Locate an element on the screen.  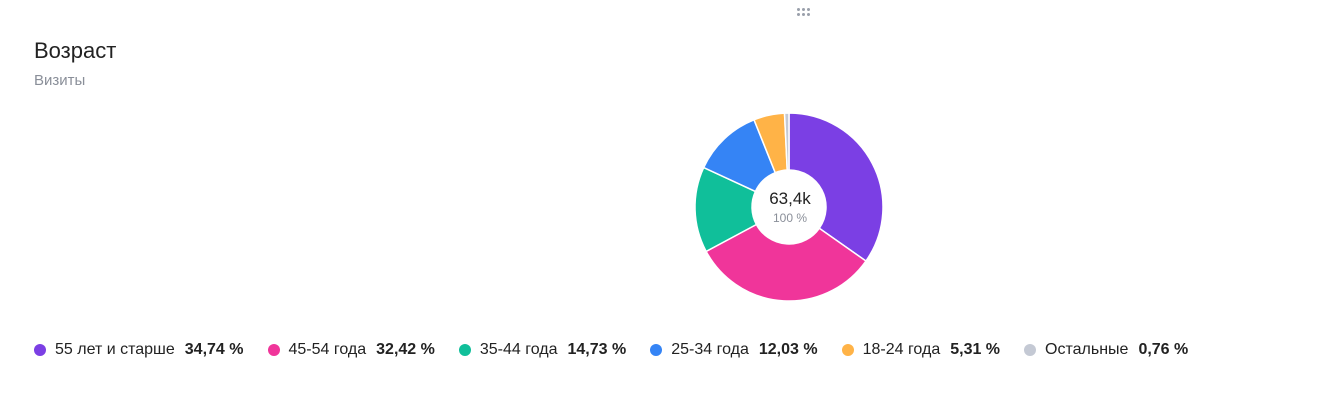
legend-item-2: 35-44 года 14,73 % is located at coordinates (542, 350).